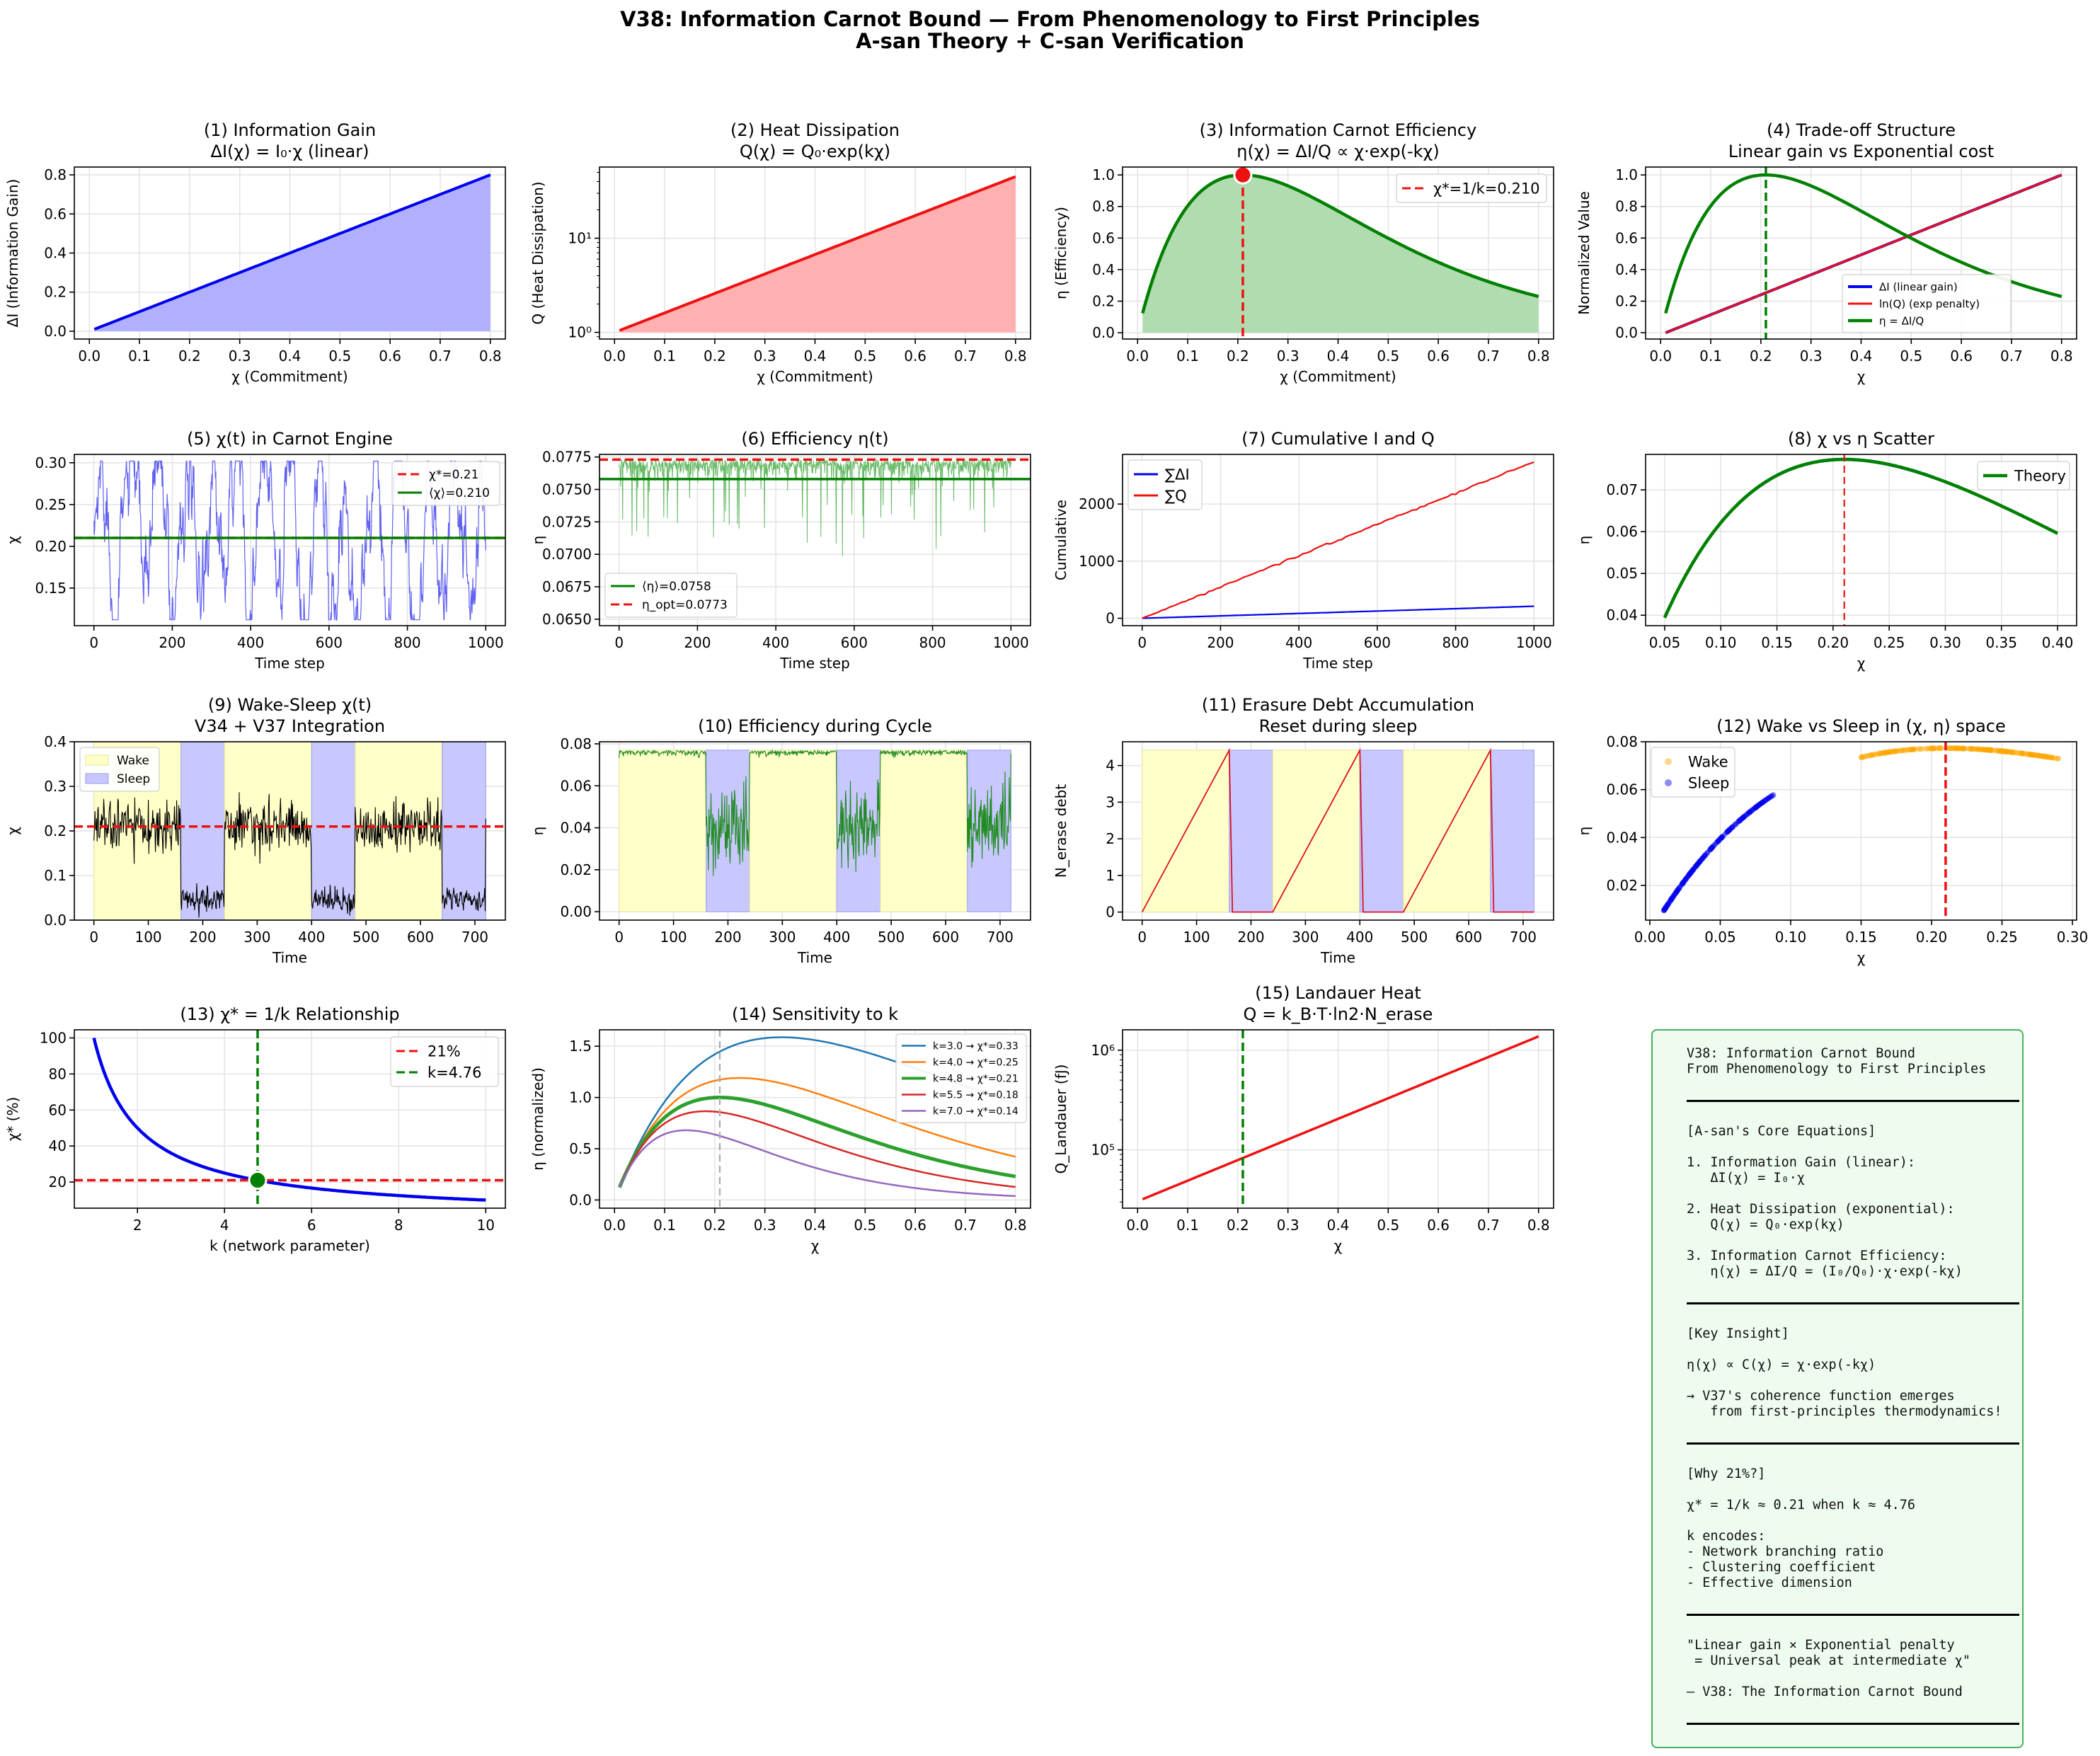  I want to click on info-line: - Effective dimension, so click(1769, 1583).